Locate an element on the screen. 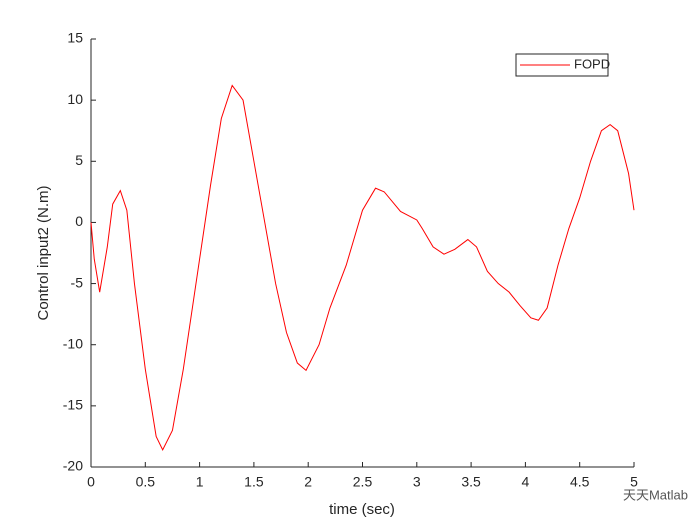 This screenshot has width=700, height=525. y-tick-label: 10 is located at coordinates (75, 99).